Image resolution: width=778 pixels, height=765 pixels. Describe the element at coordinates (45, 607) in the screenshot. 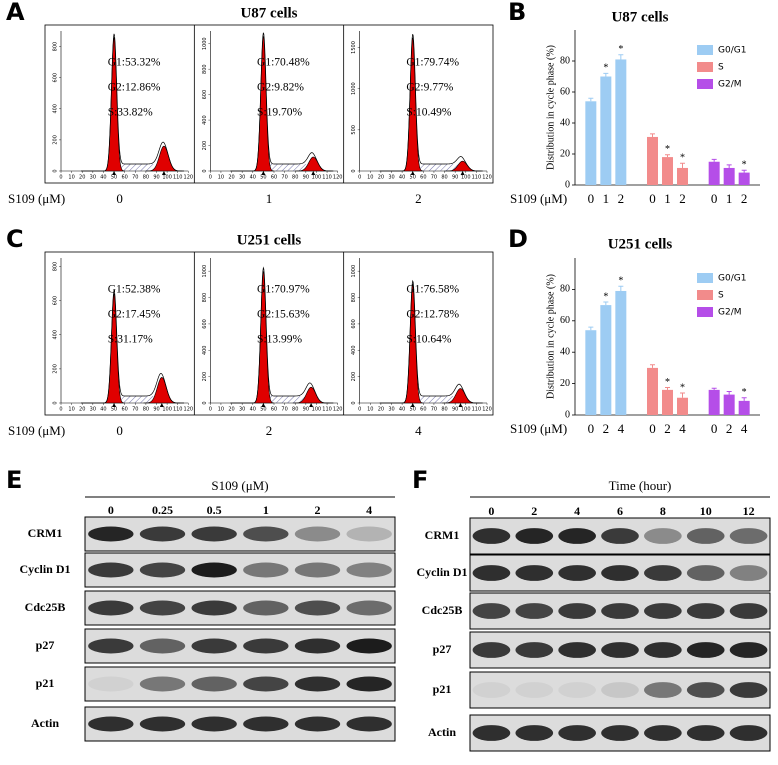

I see `row-label: Cdc25B` at that location.